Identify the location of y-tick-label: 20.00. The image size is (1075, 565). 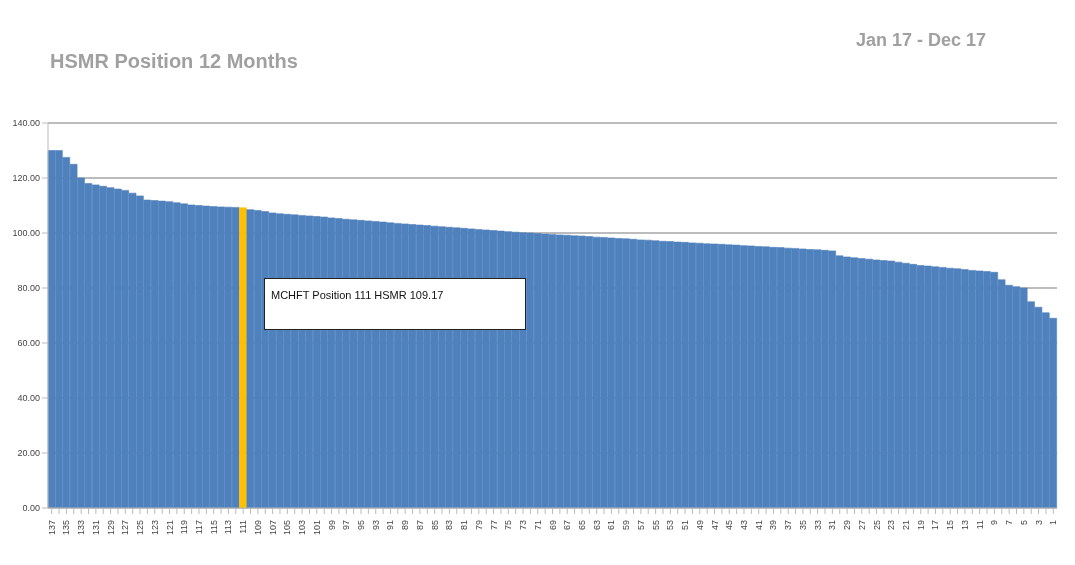
(28, 453).